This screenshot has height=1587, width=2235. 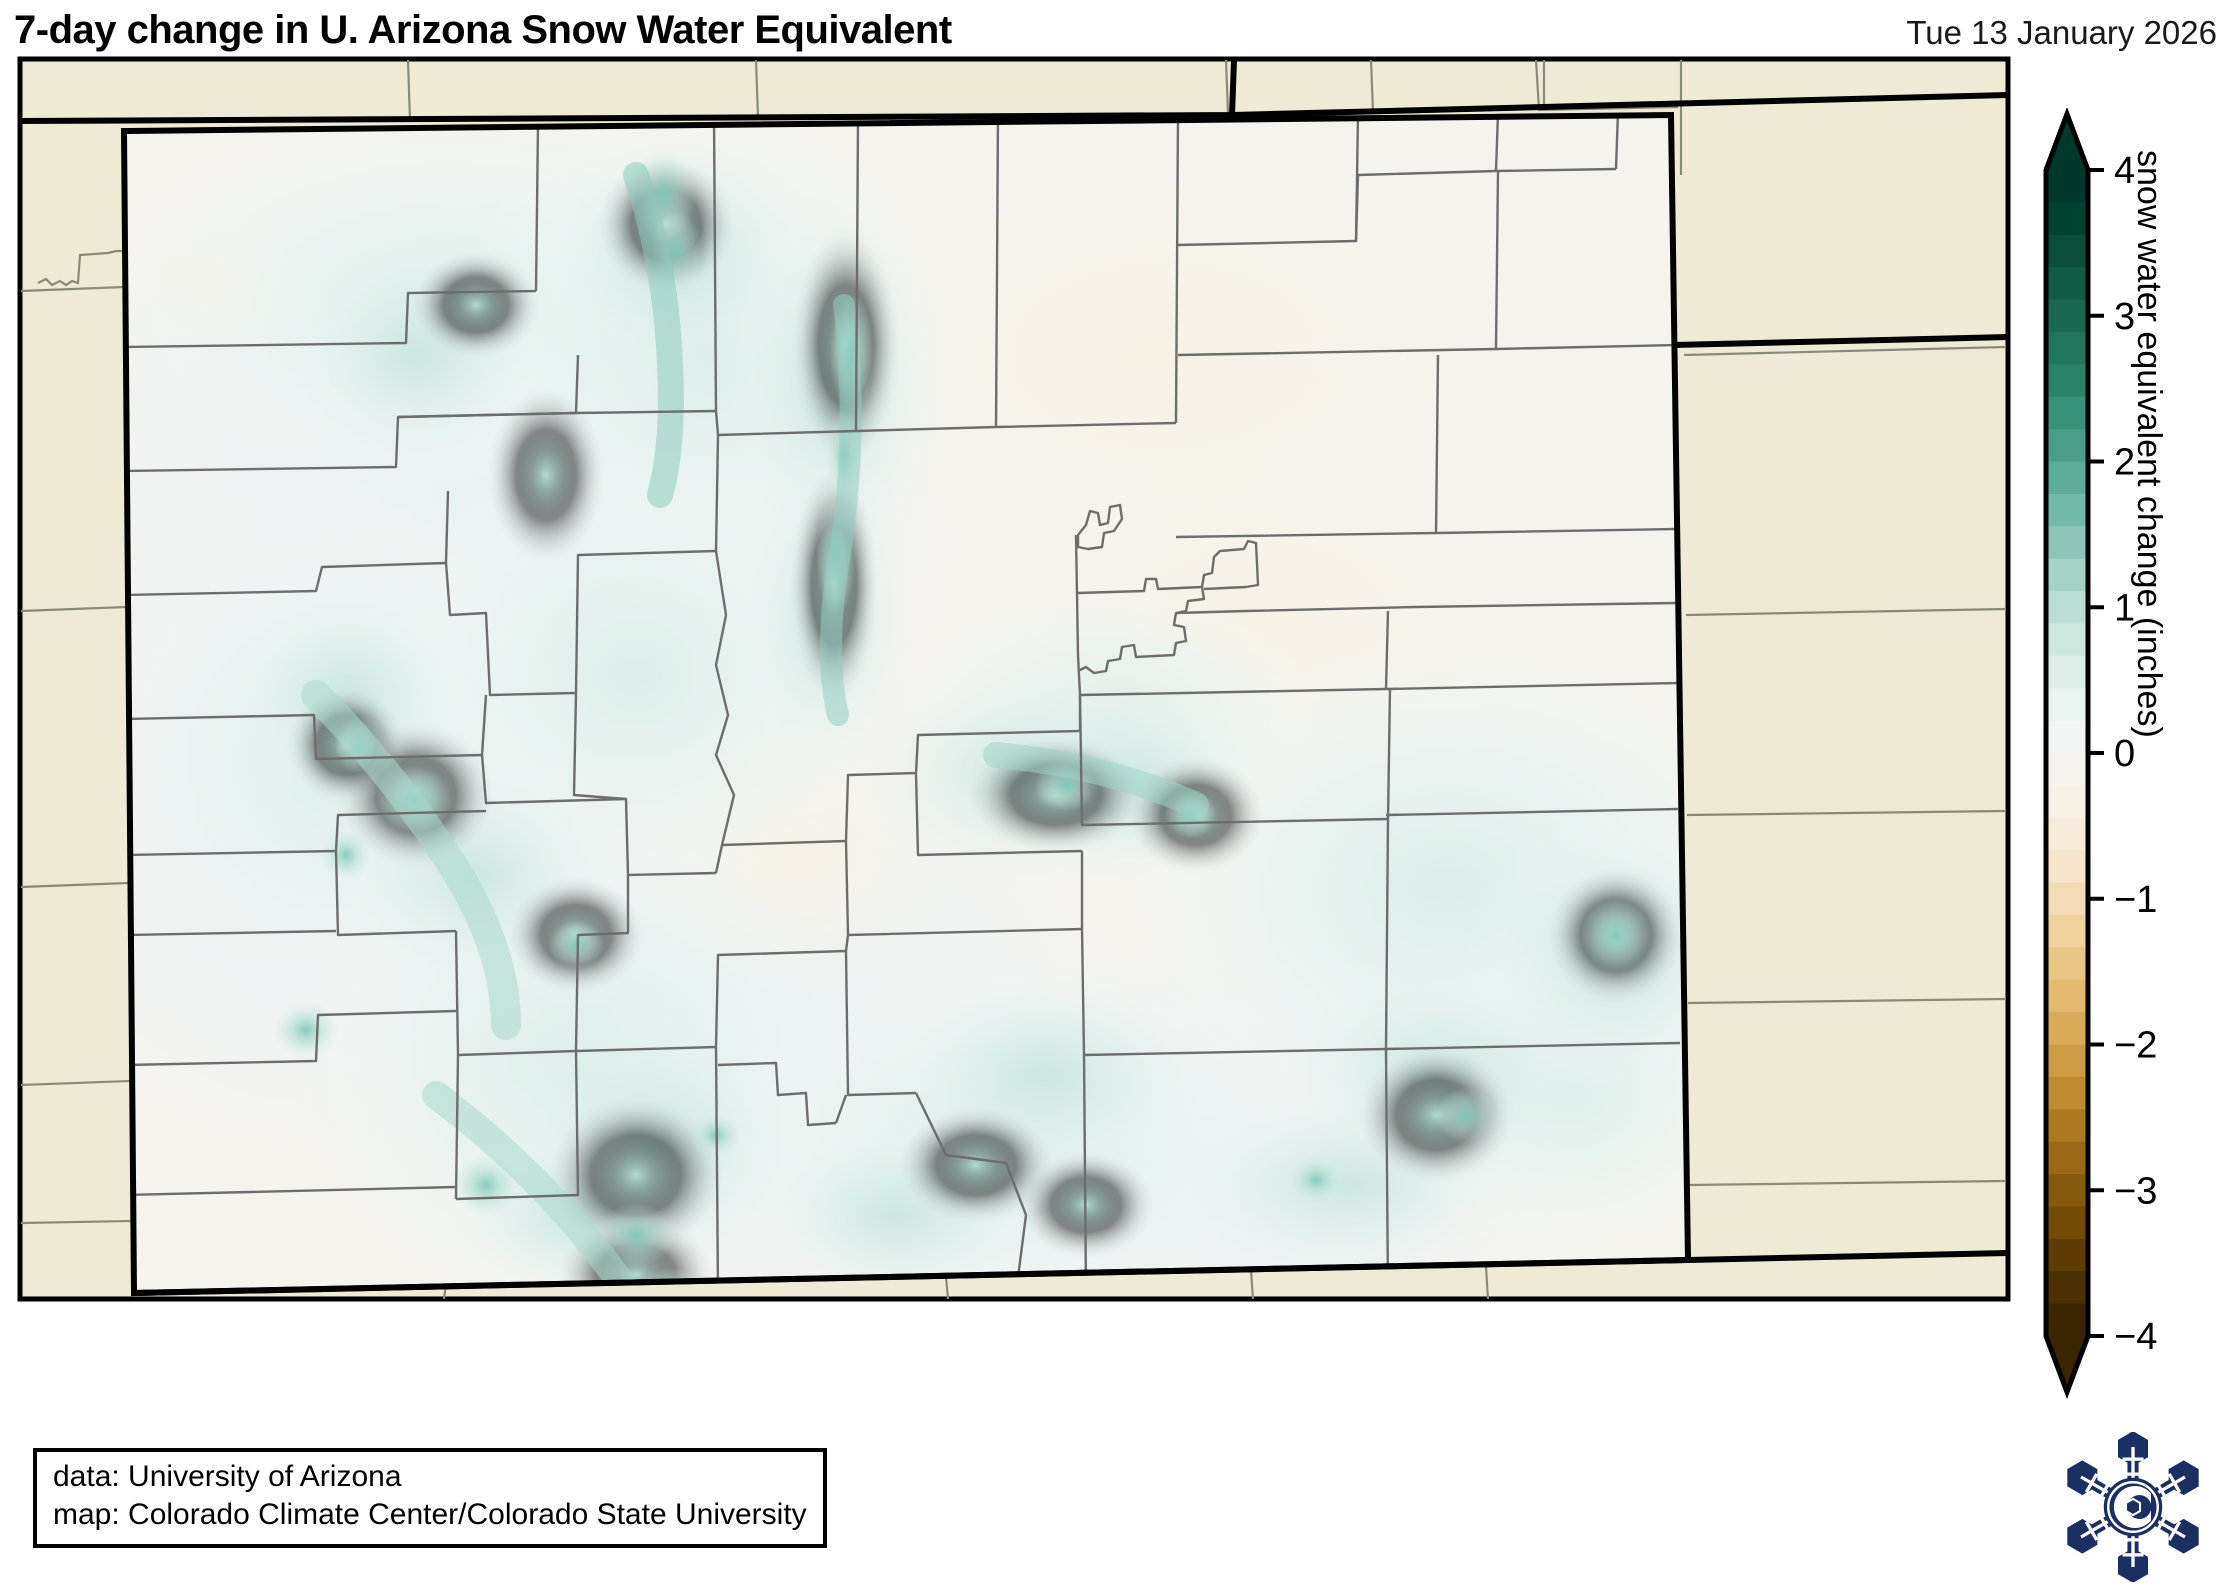 What do you see at coordinates (2124, 317) in the screenshot?
I see `colorbar-tick-label: 3` at bounding box center [2124, 317].